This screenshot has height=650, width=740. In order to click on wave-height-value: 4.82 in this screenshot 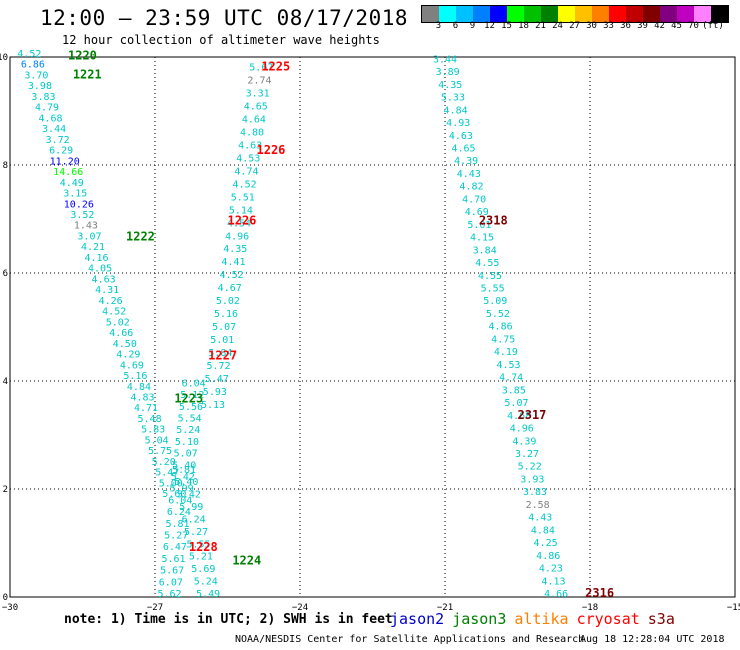, I will do `click(471, 187)`.